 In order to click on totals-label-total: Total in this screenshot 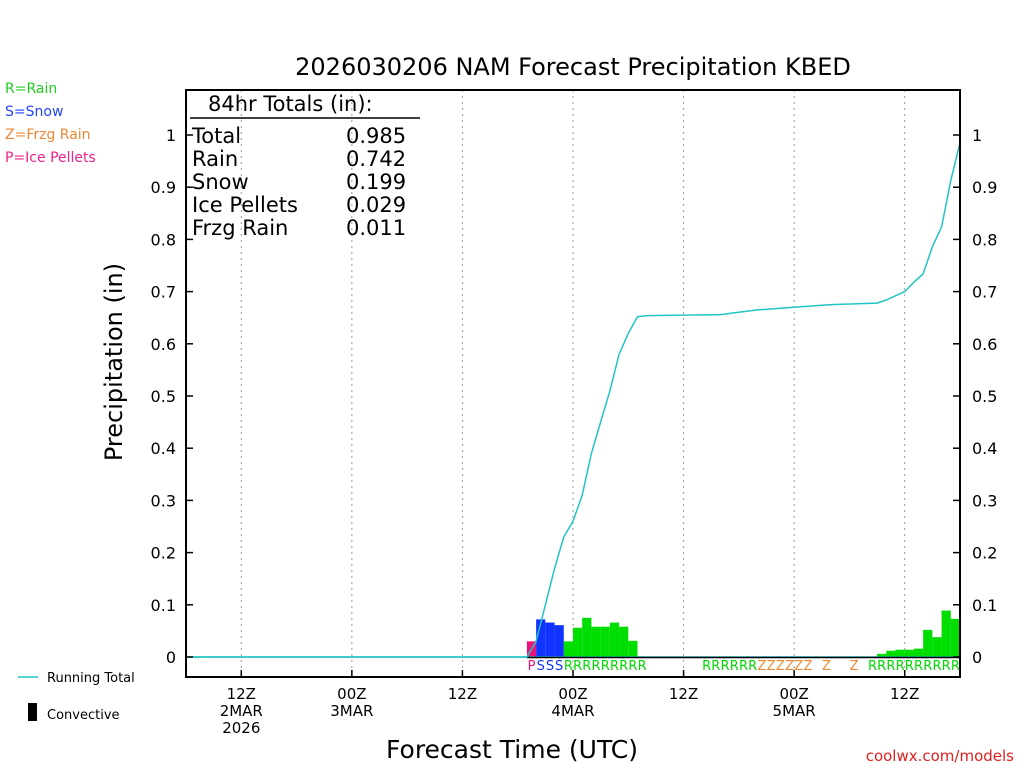, I will do `click(216, 136)`.